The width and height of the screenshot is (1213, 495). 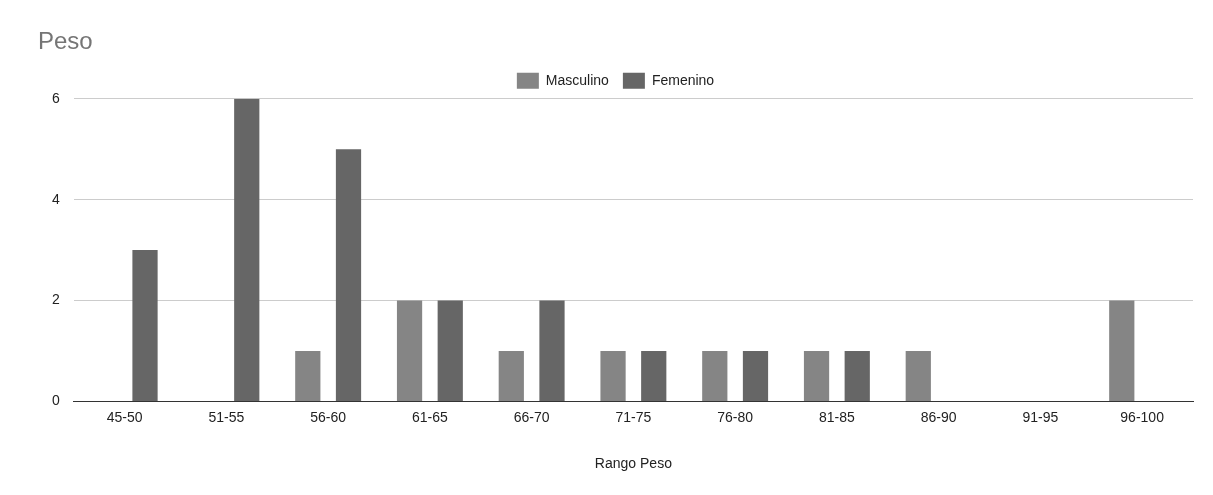 What do you see at coordinates (633, 416) in the screenshot?
I see `x-tick-label: 71-75` at bounding box center [633, 416].